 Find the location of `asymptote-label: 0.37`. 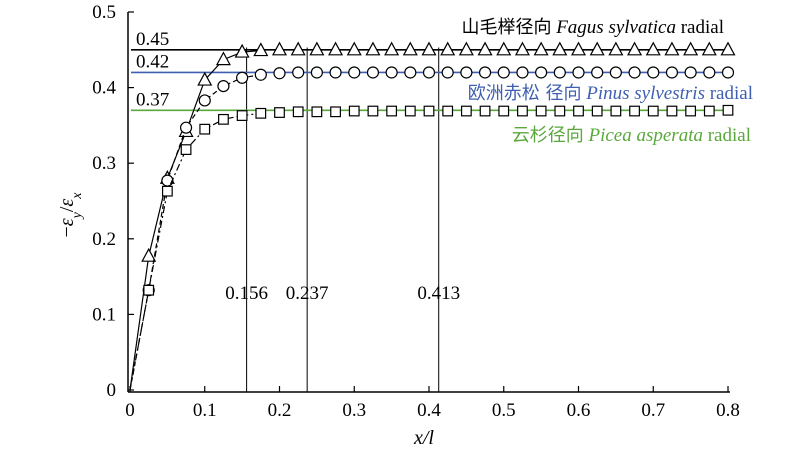

asymptote-label: 0.37 is located at coordinates (152, 99).